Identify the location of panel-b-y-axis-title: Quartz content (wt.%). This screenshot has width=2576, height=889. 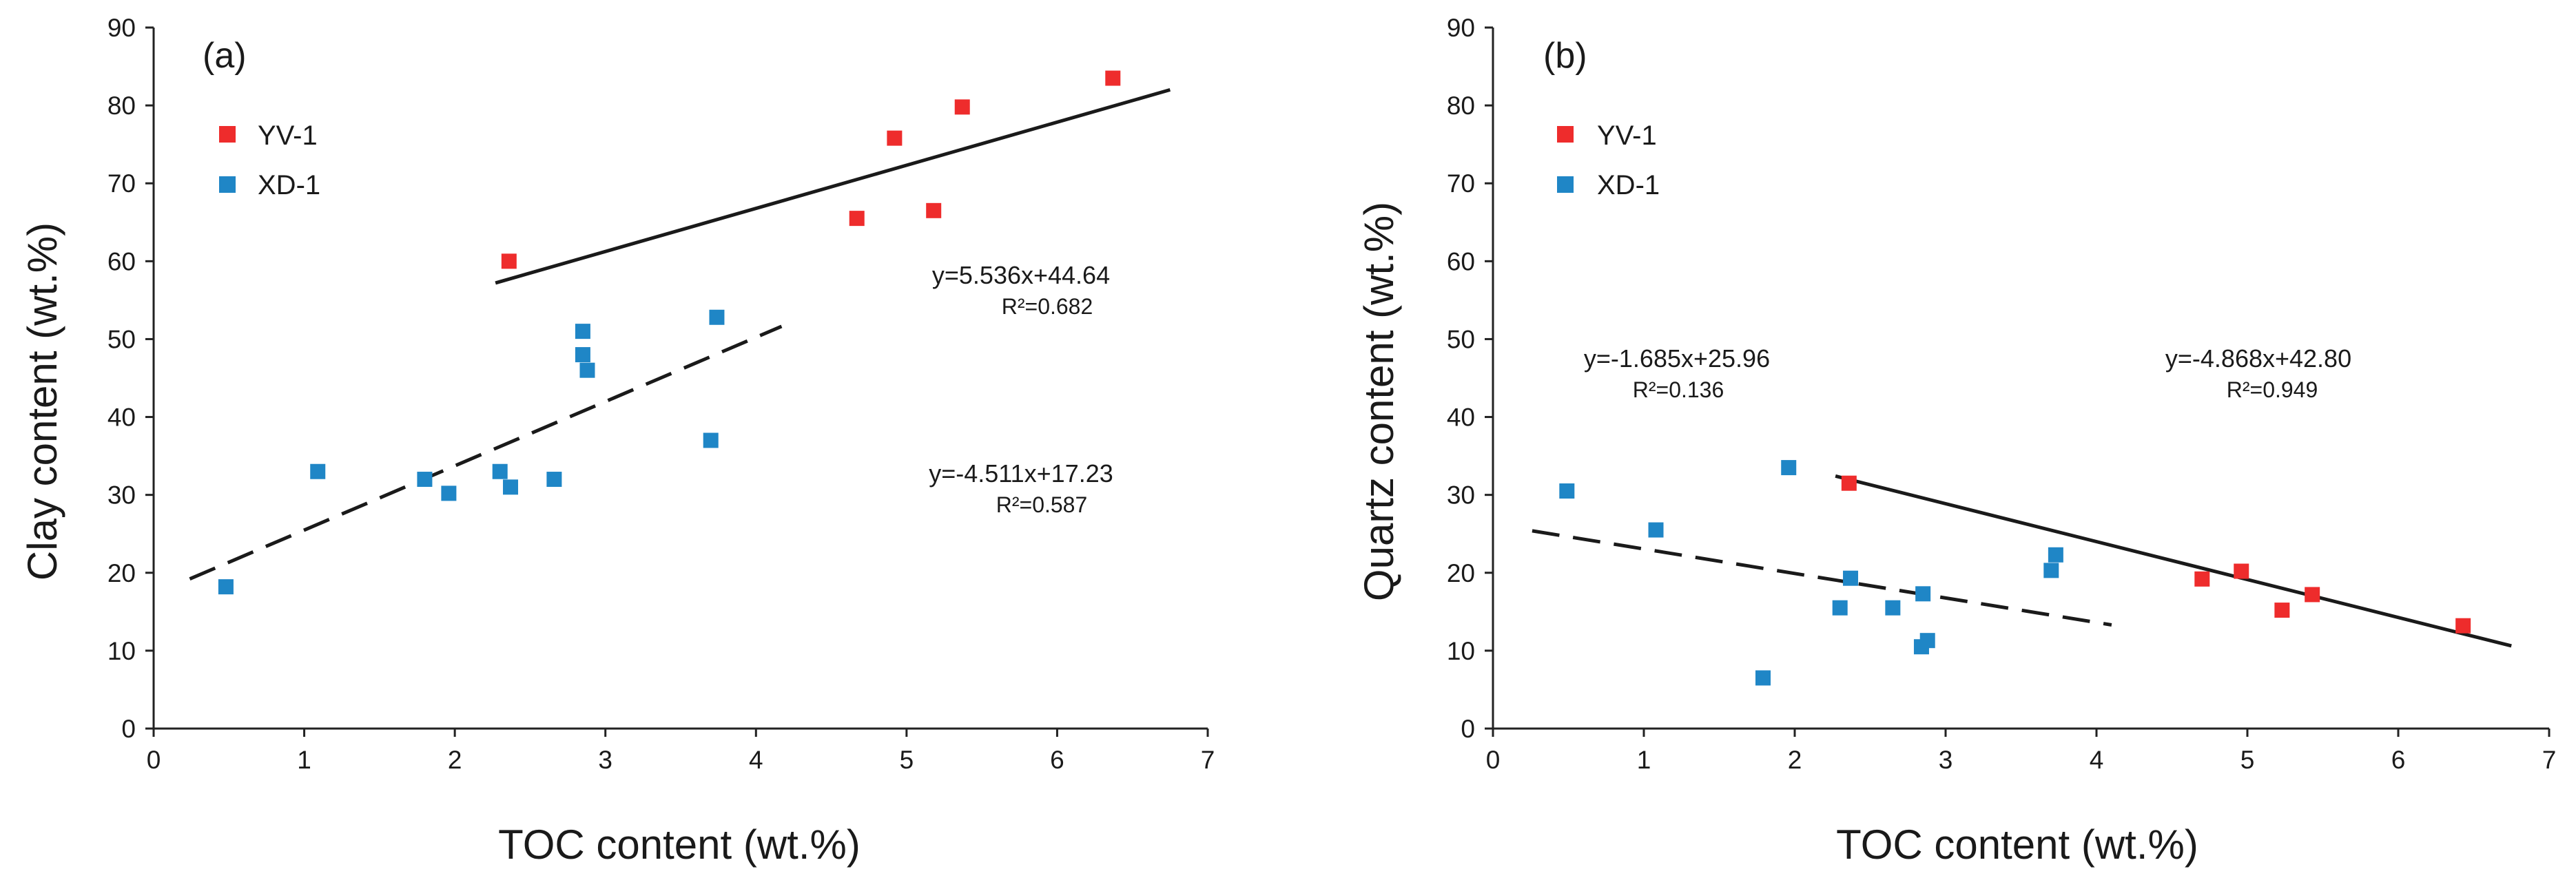
(1379, 401).